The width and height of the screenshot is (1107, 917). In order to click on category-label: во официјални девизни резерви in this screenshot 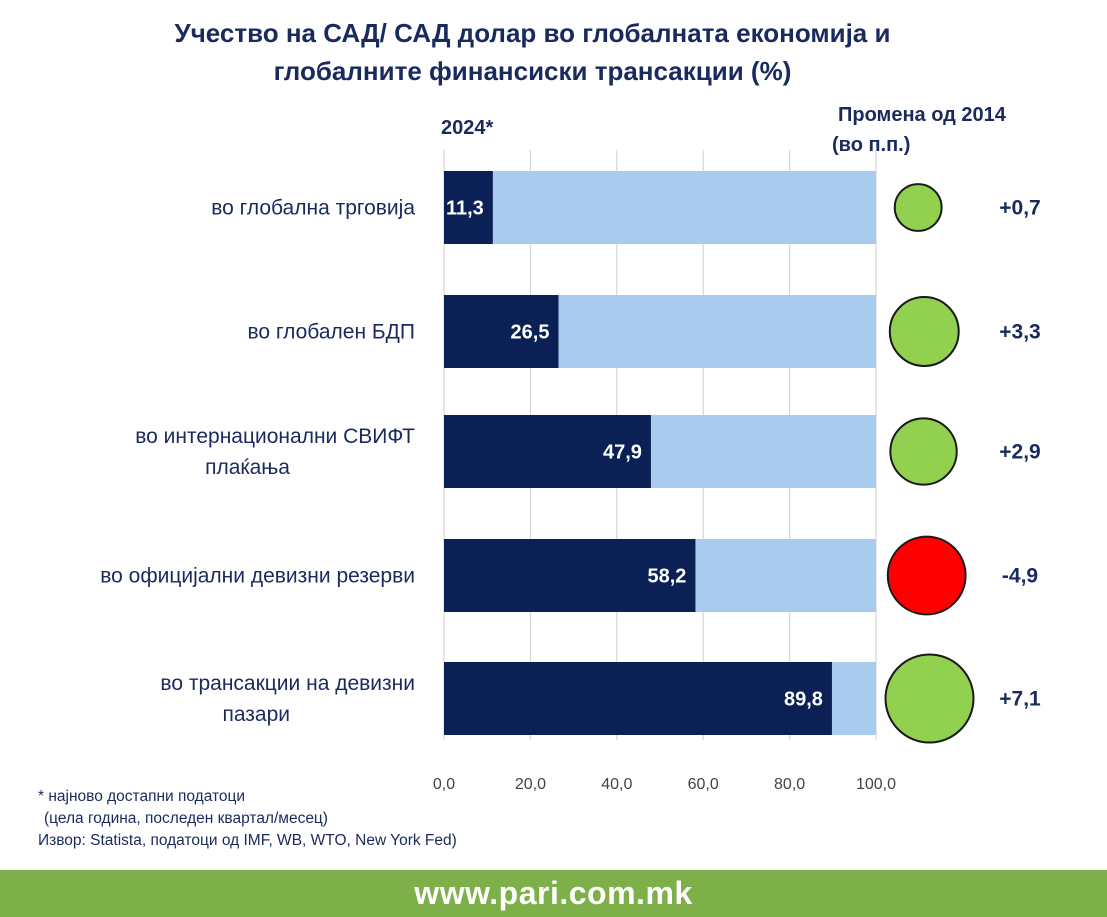, I will do `click(257, 576)`.